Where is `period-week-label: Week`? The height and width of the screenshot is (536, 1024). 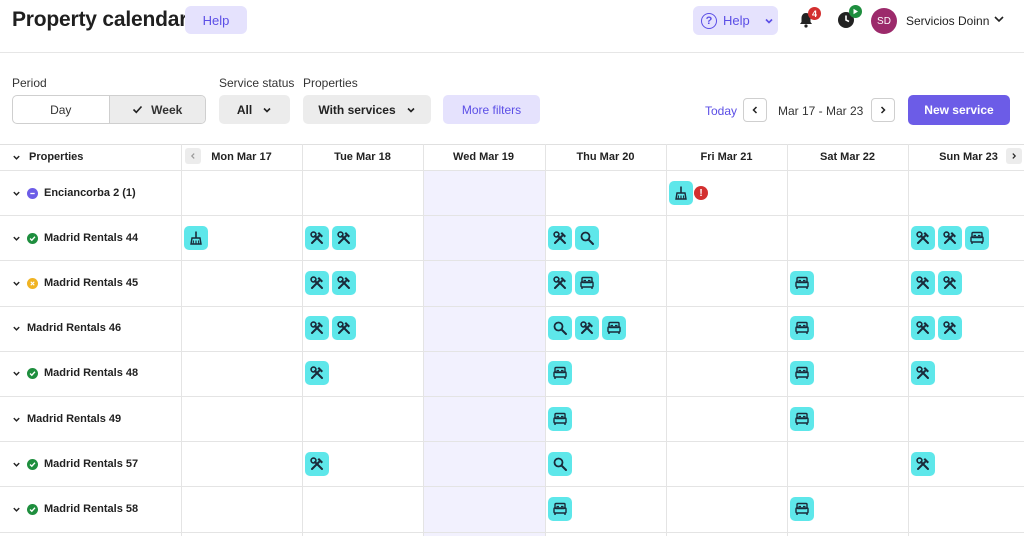 period-week-label: Week is located at coordinates (167, 109).